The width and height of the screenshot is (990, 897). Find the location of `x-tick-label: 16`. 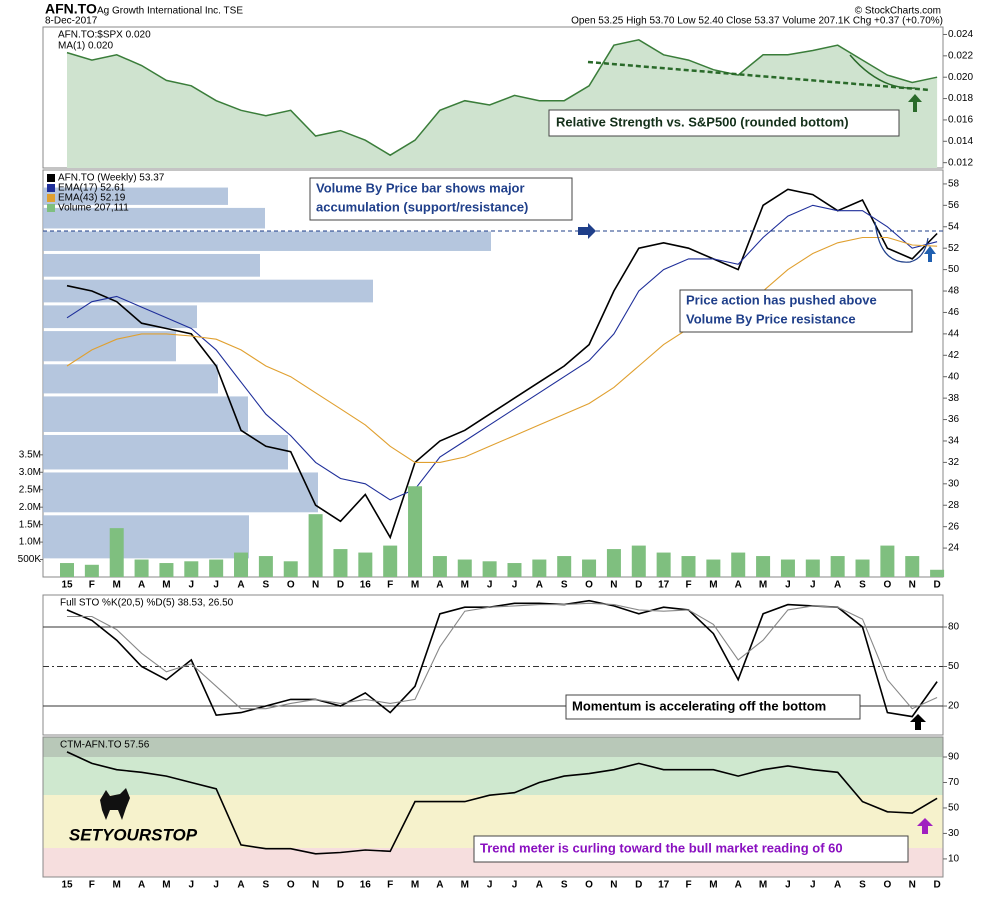

x-tick-label: 16 is located at coordinates (366, 885).